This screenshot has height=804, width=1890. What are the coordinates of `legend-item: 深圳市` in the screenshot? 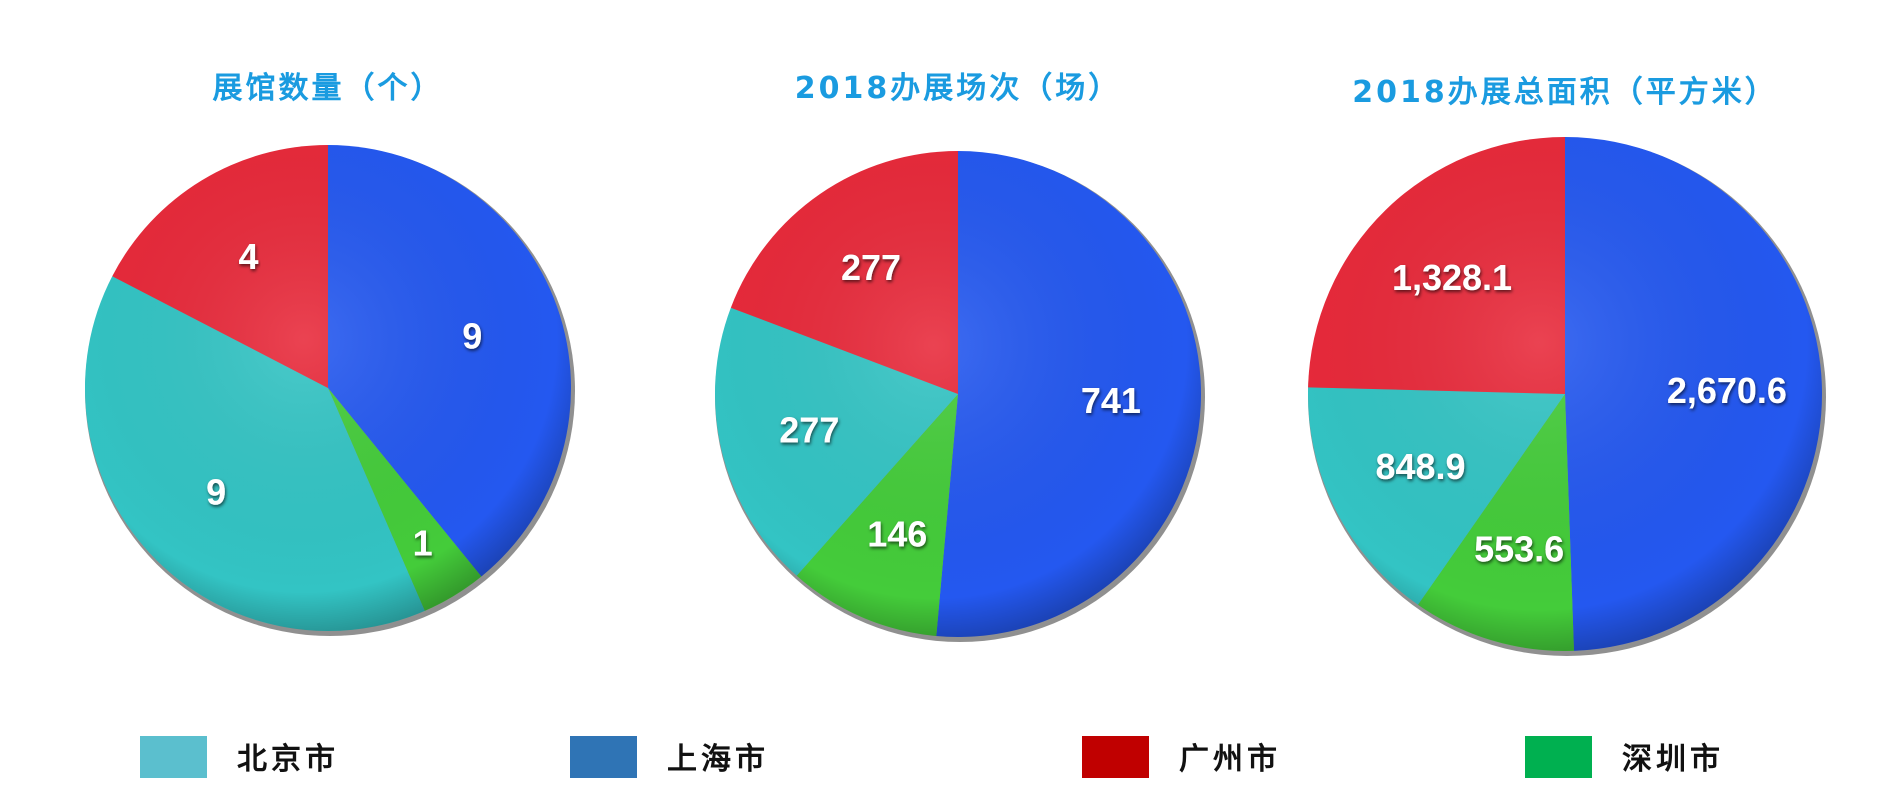 It's located at (1624, 757).